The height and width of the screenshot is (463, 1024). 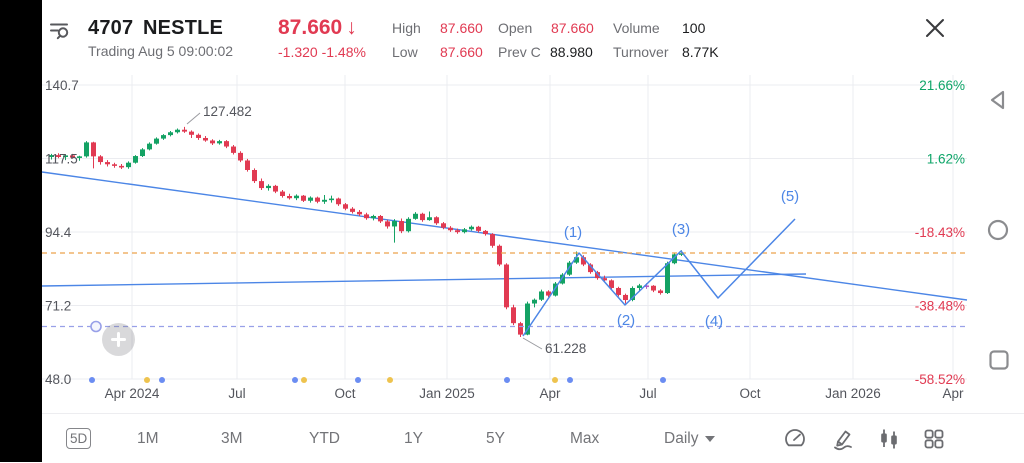 What do you see at coordinates (998, 230) in the screenshot?
I see `home-circle-icon` at bounding box center [998, 230].